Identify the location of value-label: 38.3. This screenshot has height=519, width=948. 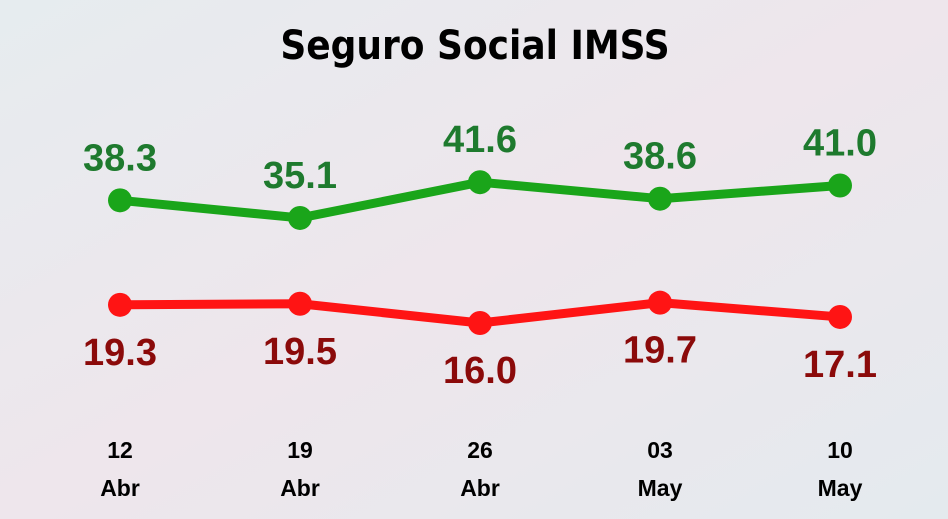
(120, 158).